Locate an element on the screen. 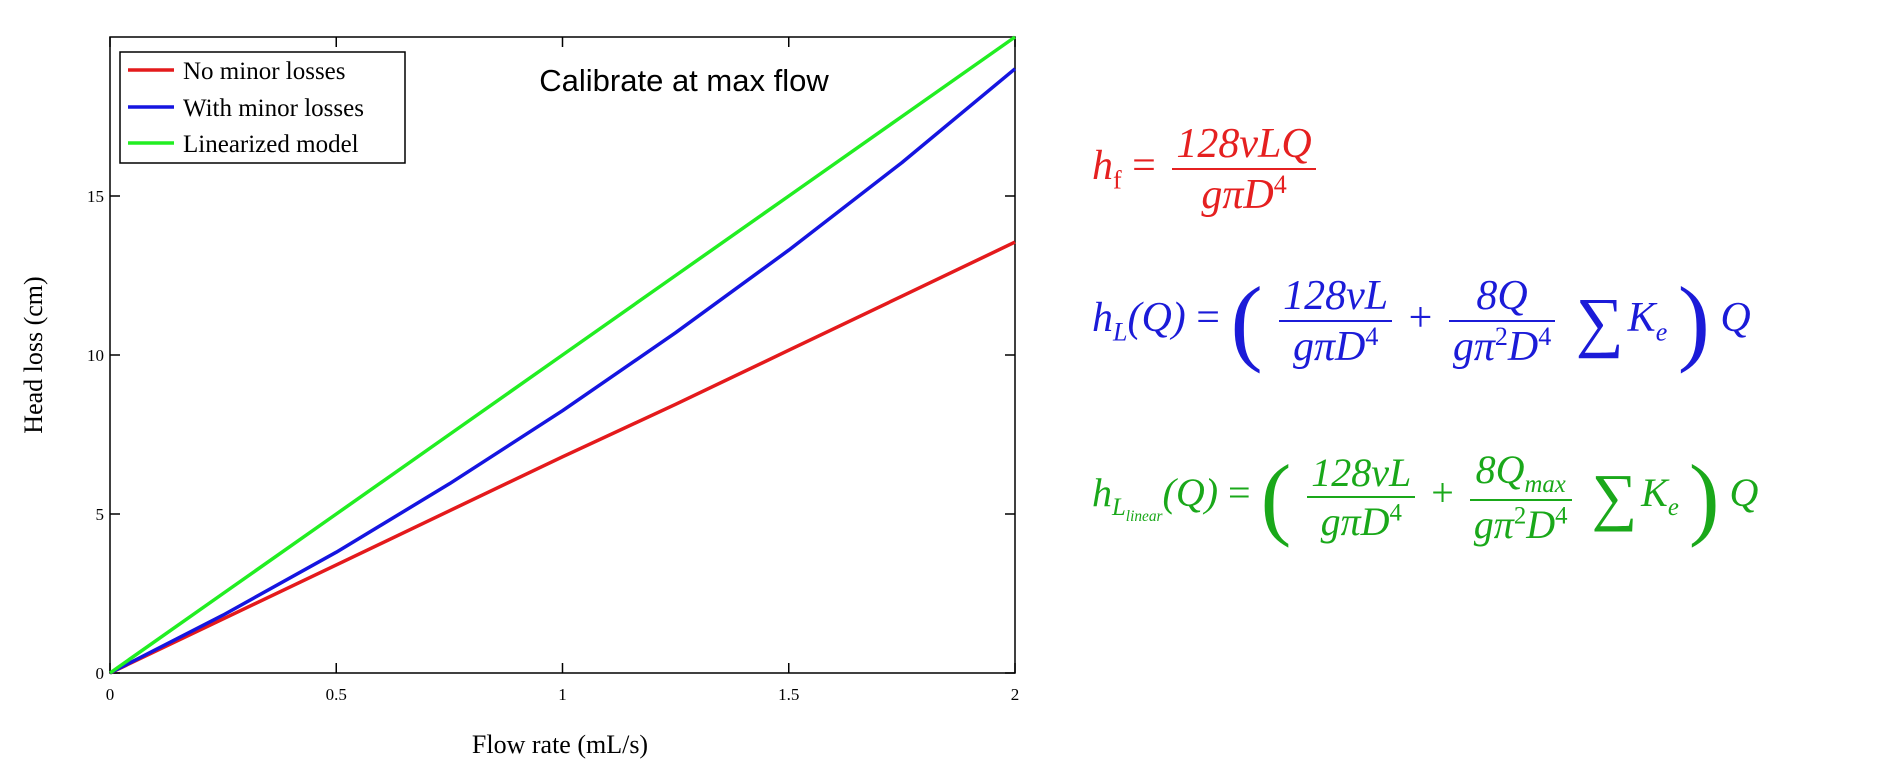 The image size is (1904, 777). eq1-numerator: 128νLQ is located at coordinates (1244, 144).